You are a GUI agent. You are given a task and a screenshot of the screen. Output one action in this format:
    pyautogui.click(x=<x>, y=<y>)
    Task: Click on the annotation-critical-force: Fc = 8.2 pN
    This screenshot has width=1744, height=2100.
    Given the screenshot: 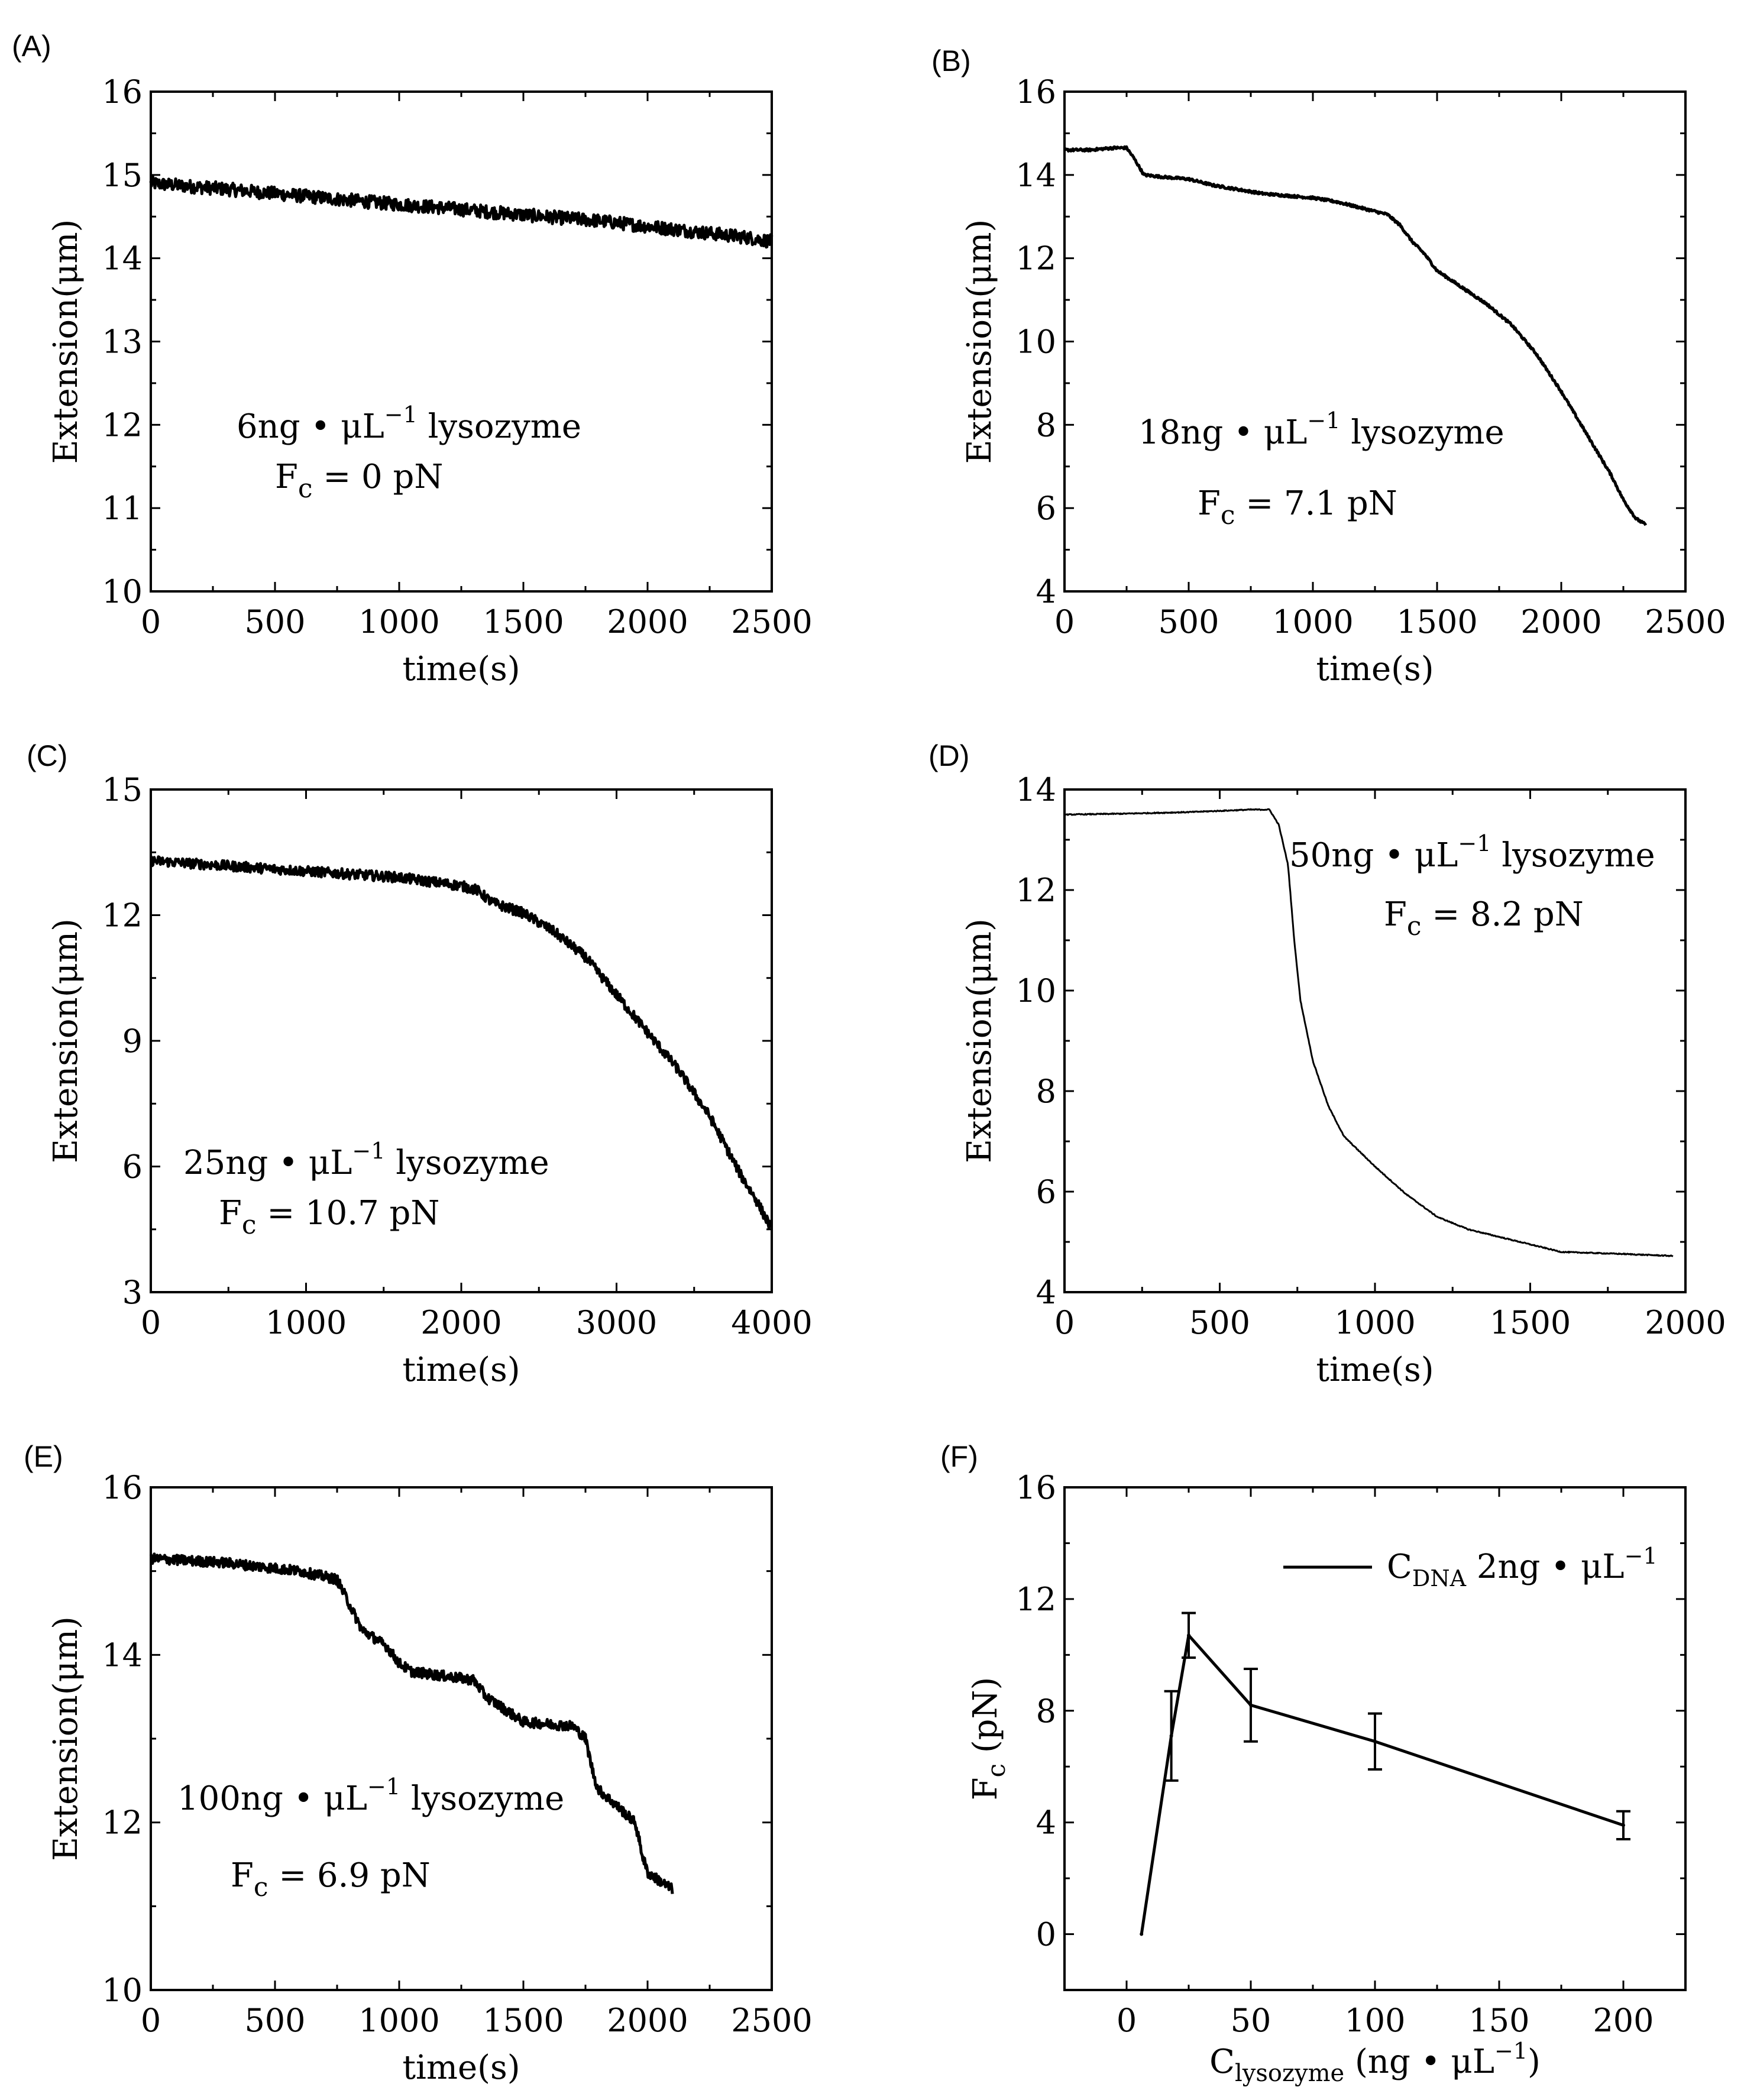 What is the action you would take?
    pyautogui.click(x=1484, y=918)
    